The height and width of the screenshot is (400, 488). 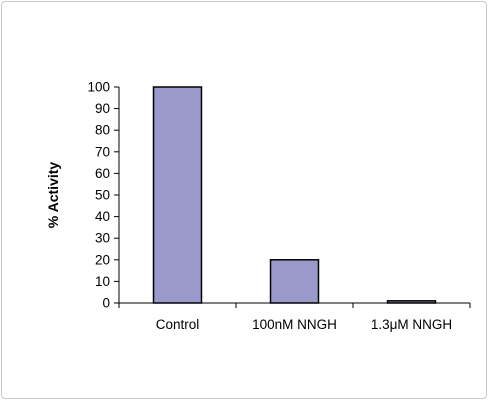 What do you see at coordinates (53, 195) in the screenshot?
I see `y-axis-title: % Activity` at bounding box center [53, 195].